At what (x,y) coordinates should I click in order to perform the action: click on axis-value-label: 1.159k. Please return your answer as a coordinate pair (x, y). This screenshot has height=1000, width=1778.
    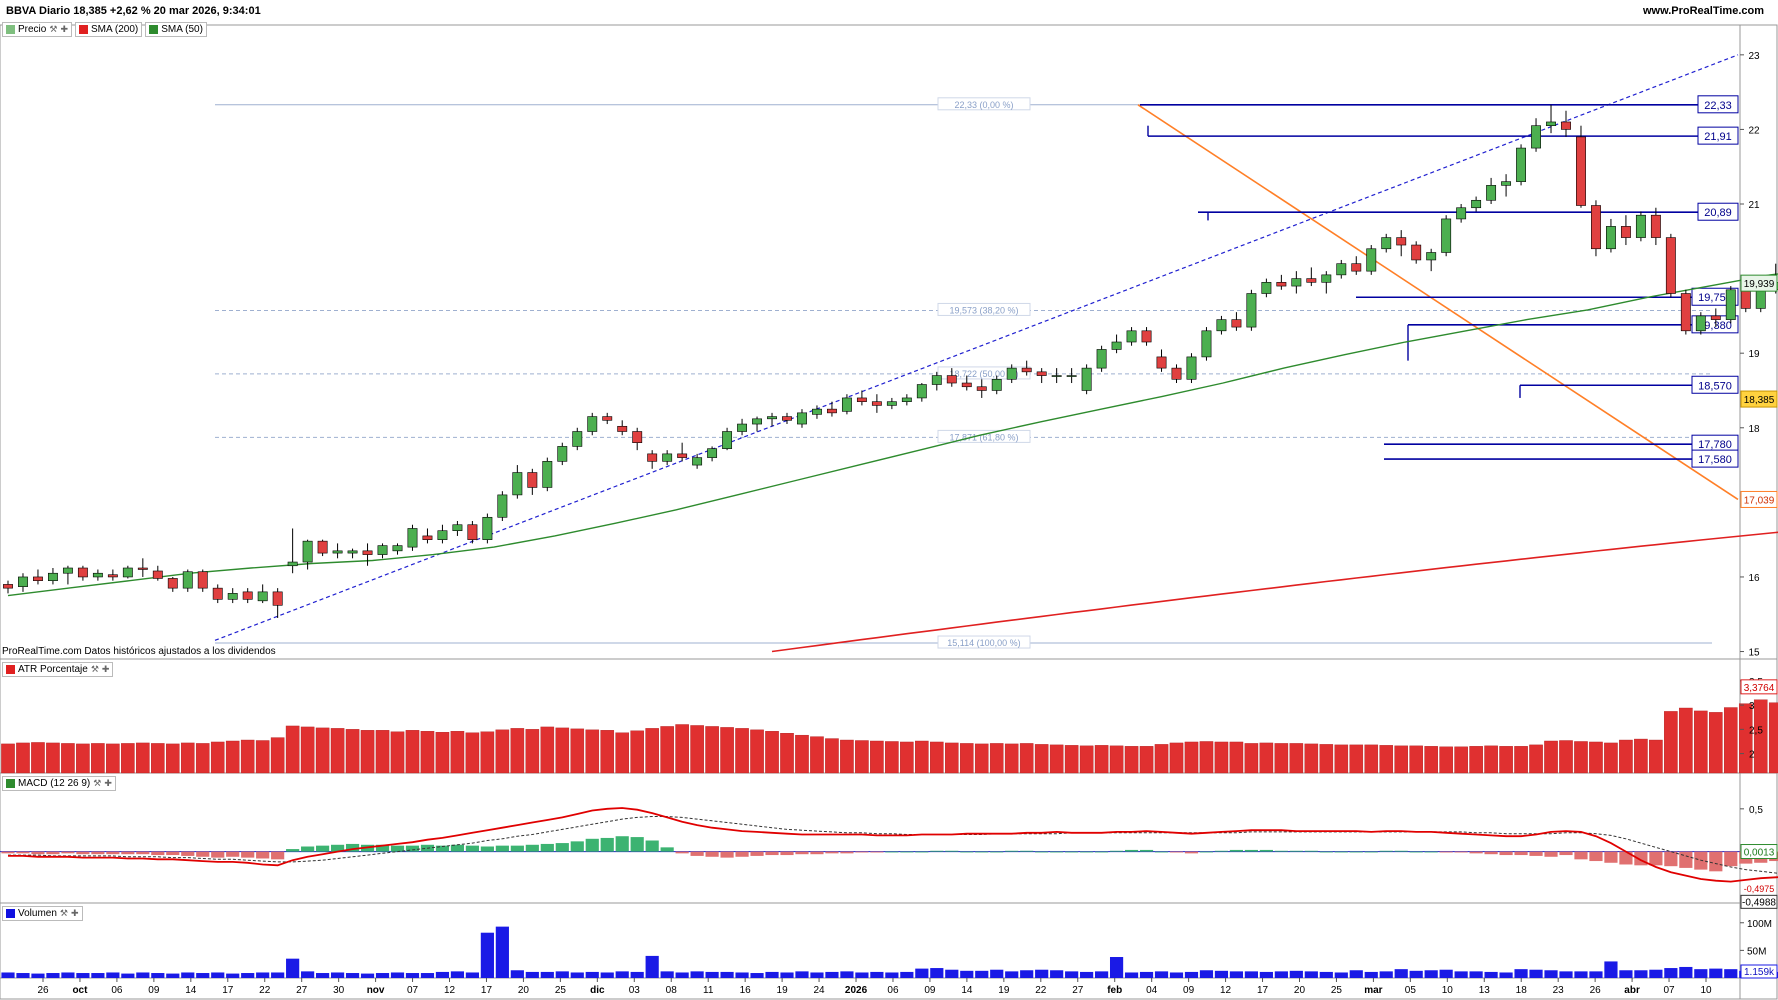
    Looking at the image, I should click on (1759, 972).